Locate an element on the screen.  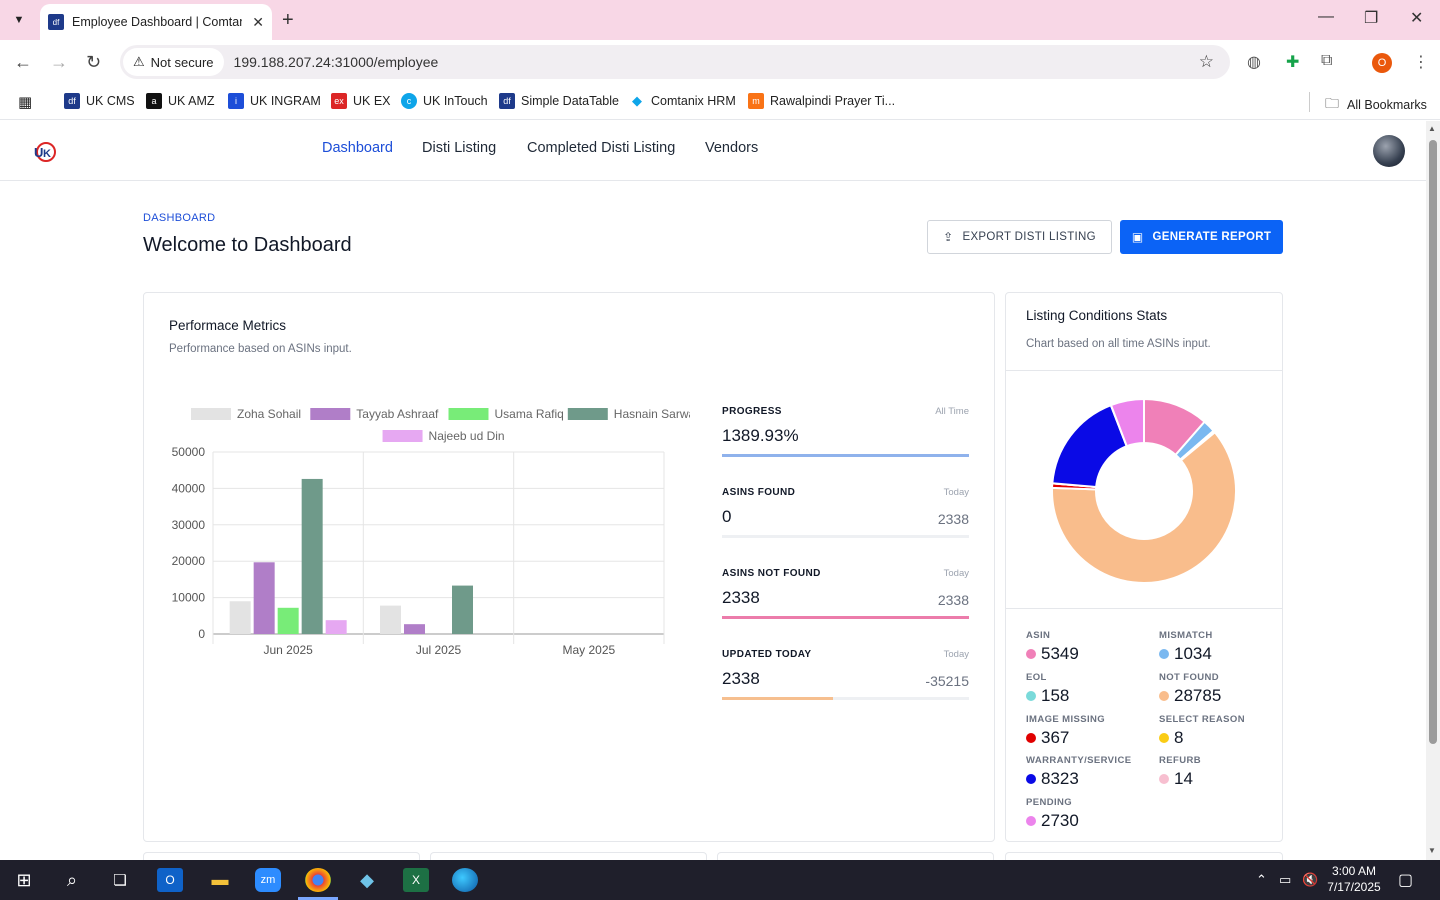
tab-search-icon: ▼ is located at coordinates (19, 20).